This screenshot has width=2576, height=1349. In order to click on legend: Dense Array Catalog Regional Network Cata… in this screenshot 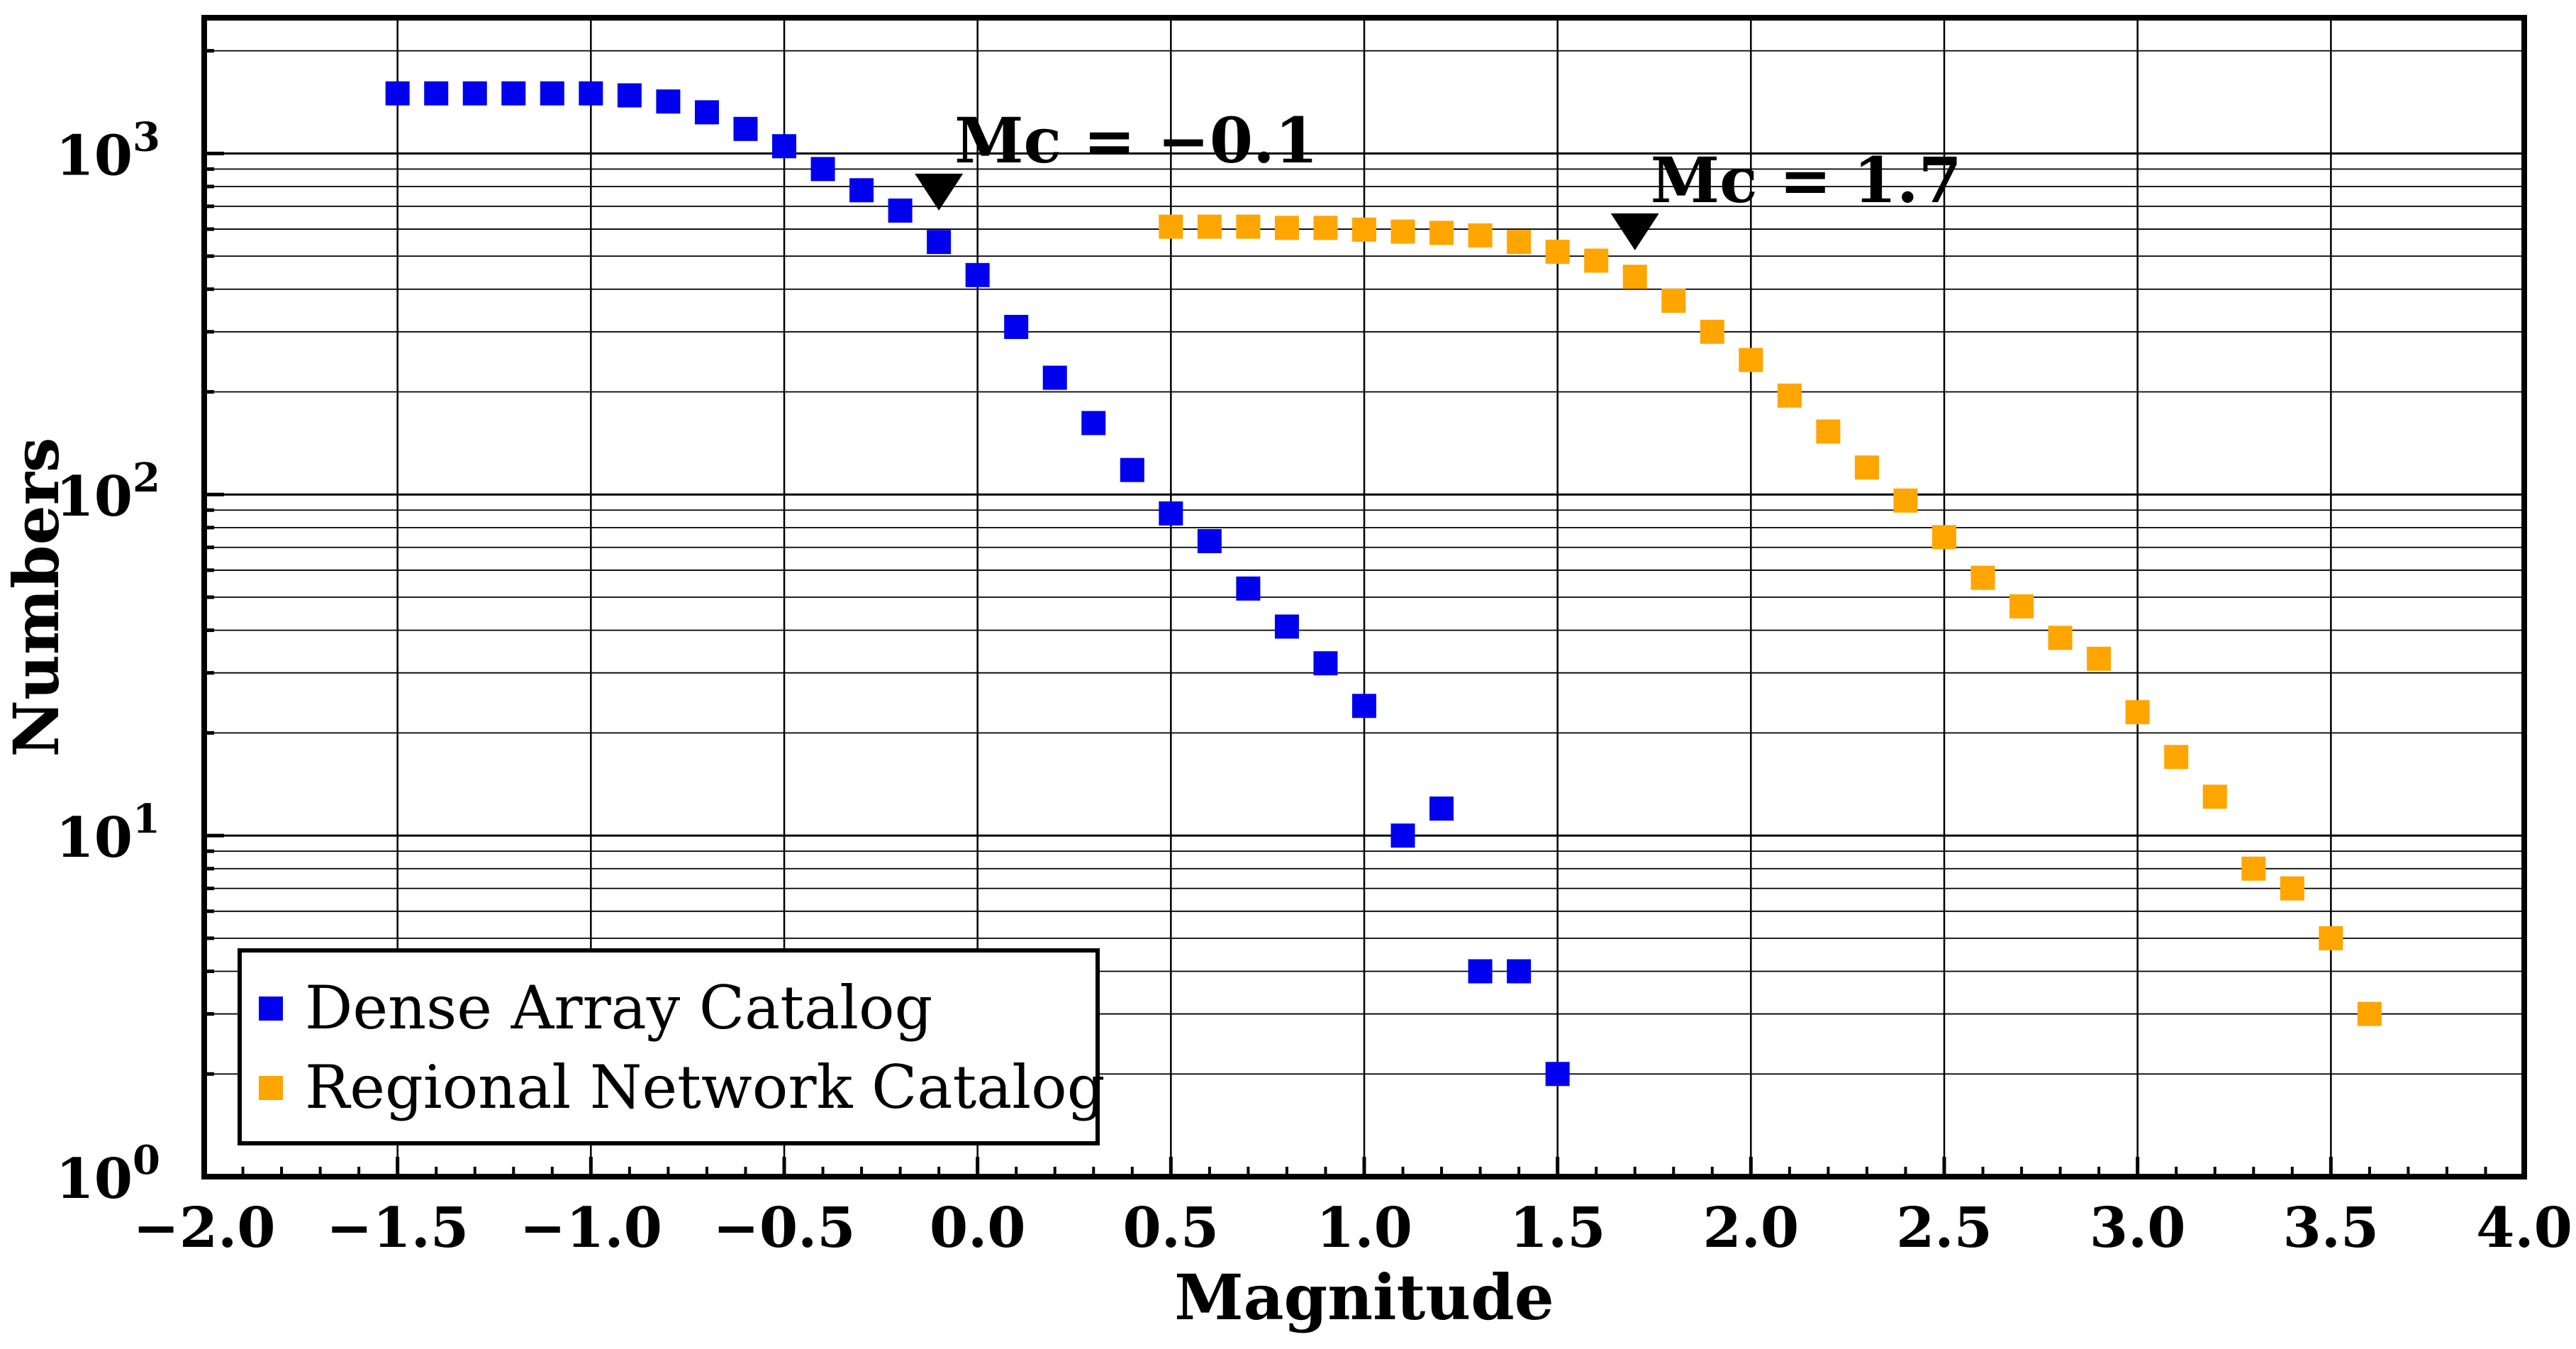, I will do `click(671, 1046)`.